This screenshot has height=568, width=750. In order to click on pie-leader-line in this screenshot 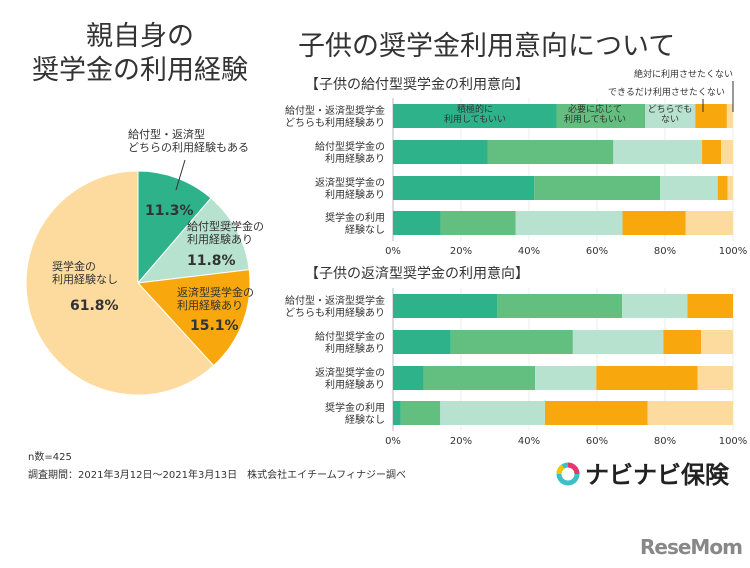, I will do `click(180, 175)`.